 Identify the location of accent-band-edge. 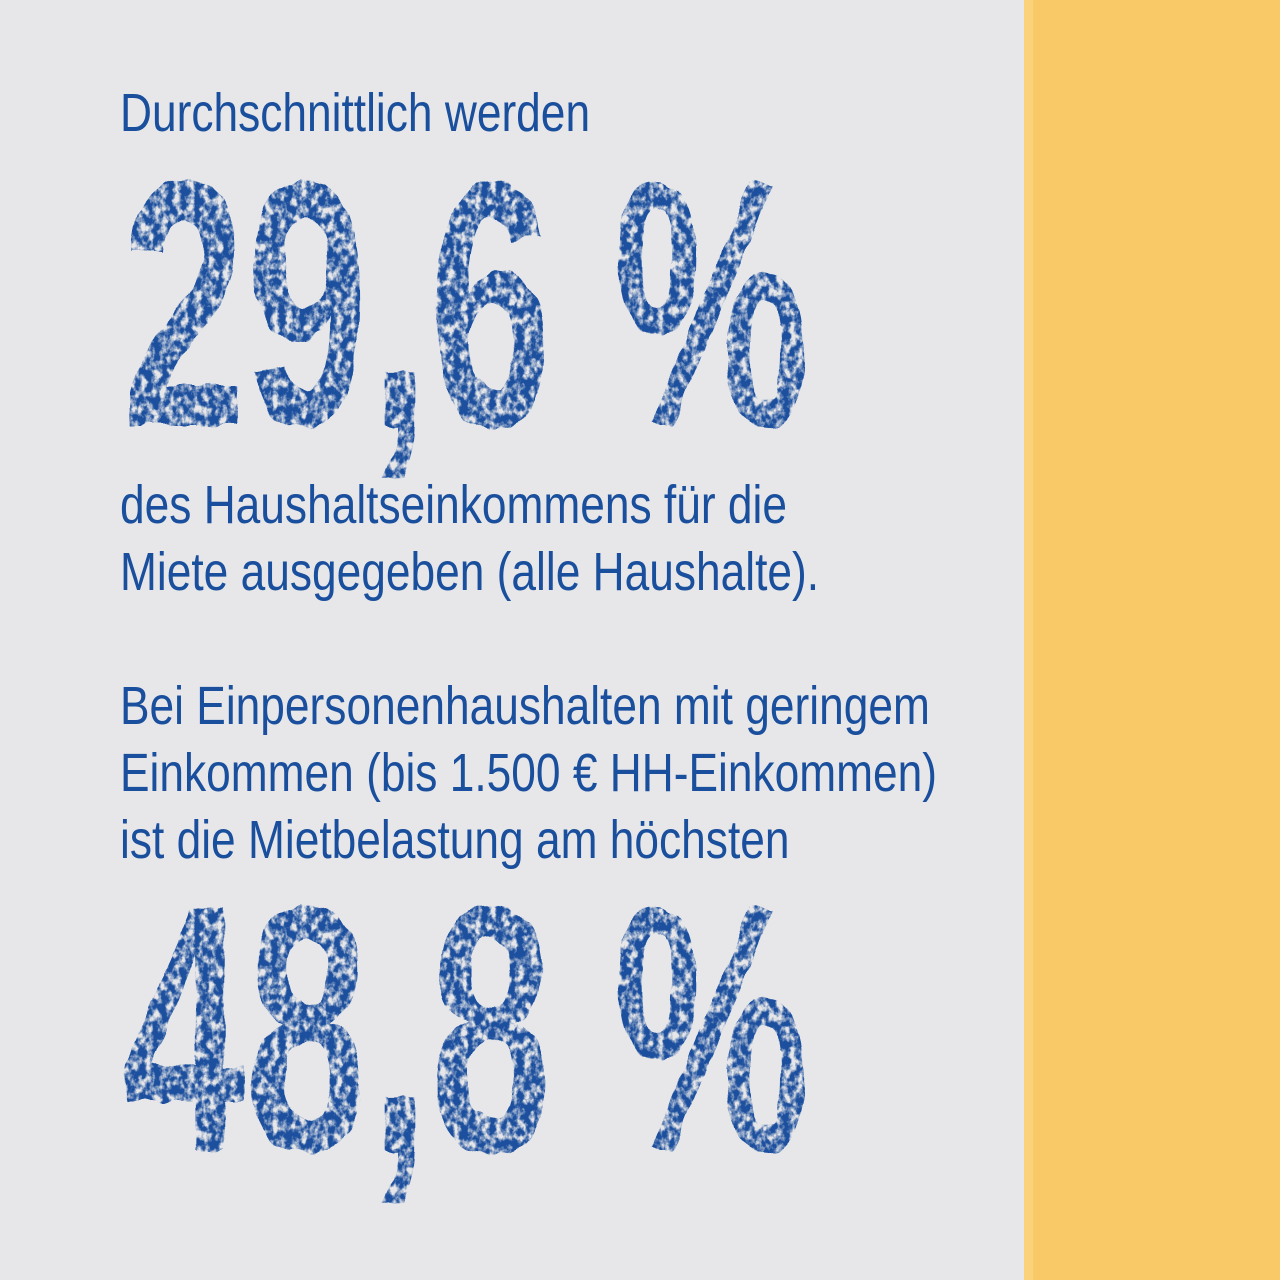
(1028, 640).